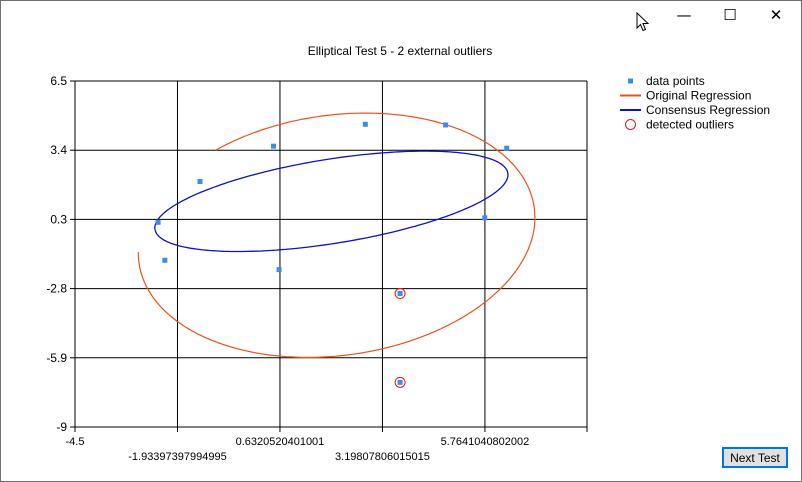 This screenshot has width=802, height=482. What do you see at coordinates (485, 442) in the screenshot?
I see `x-tick-label: 5.7641040802002` at bounding box center [485, 442].